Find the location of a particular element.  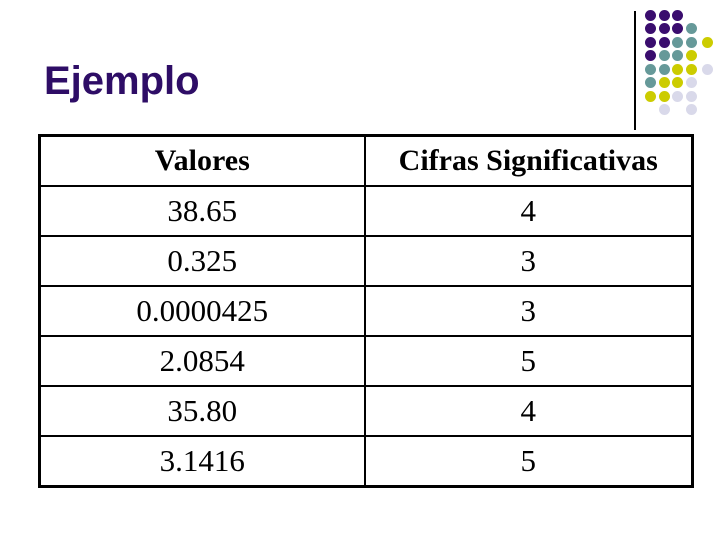

table-header-row: Valores Cifras Significativas is located at coordinates (366, 160).